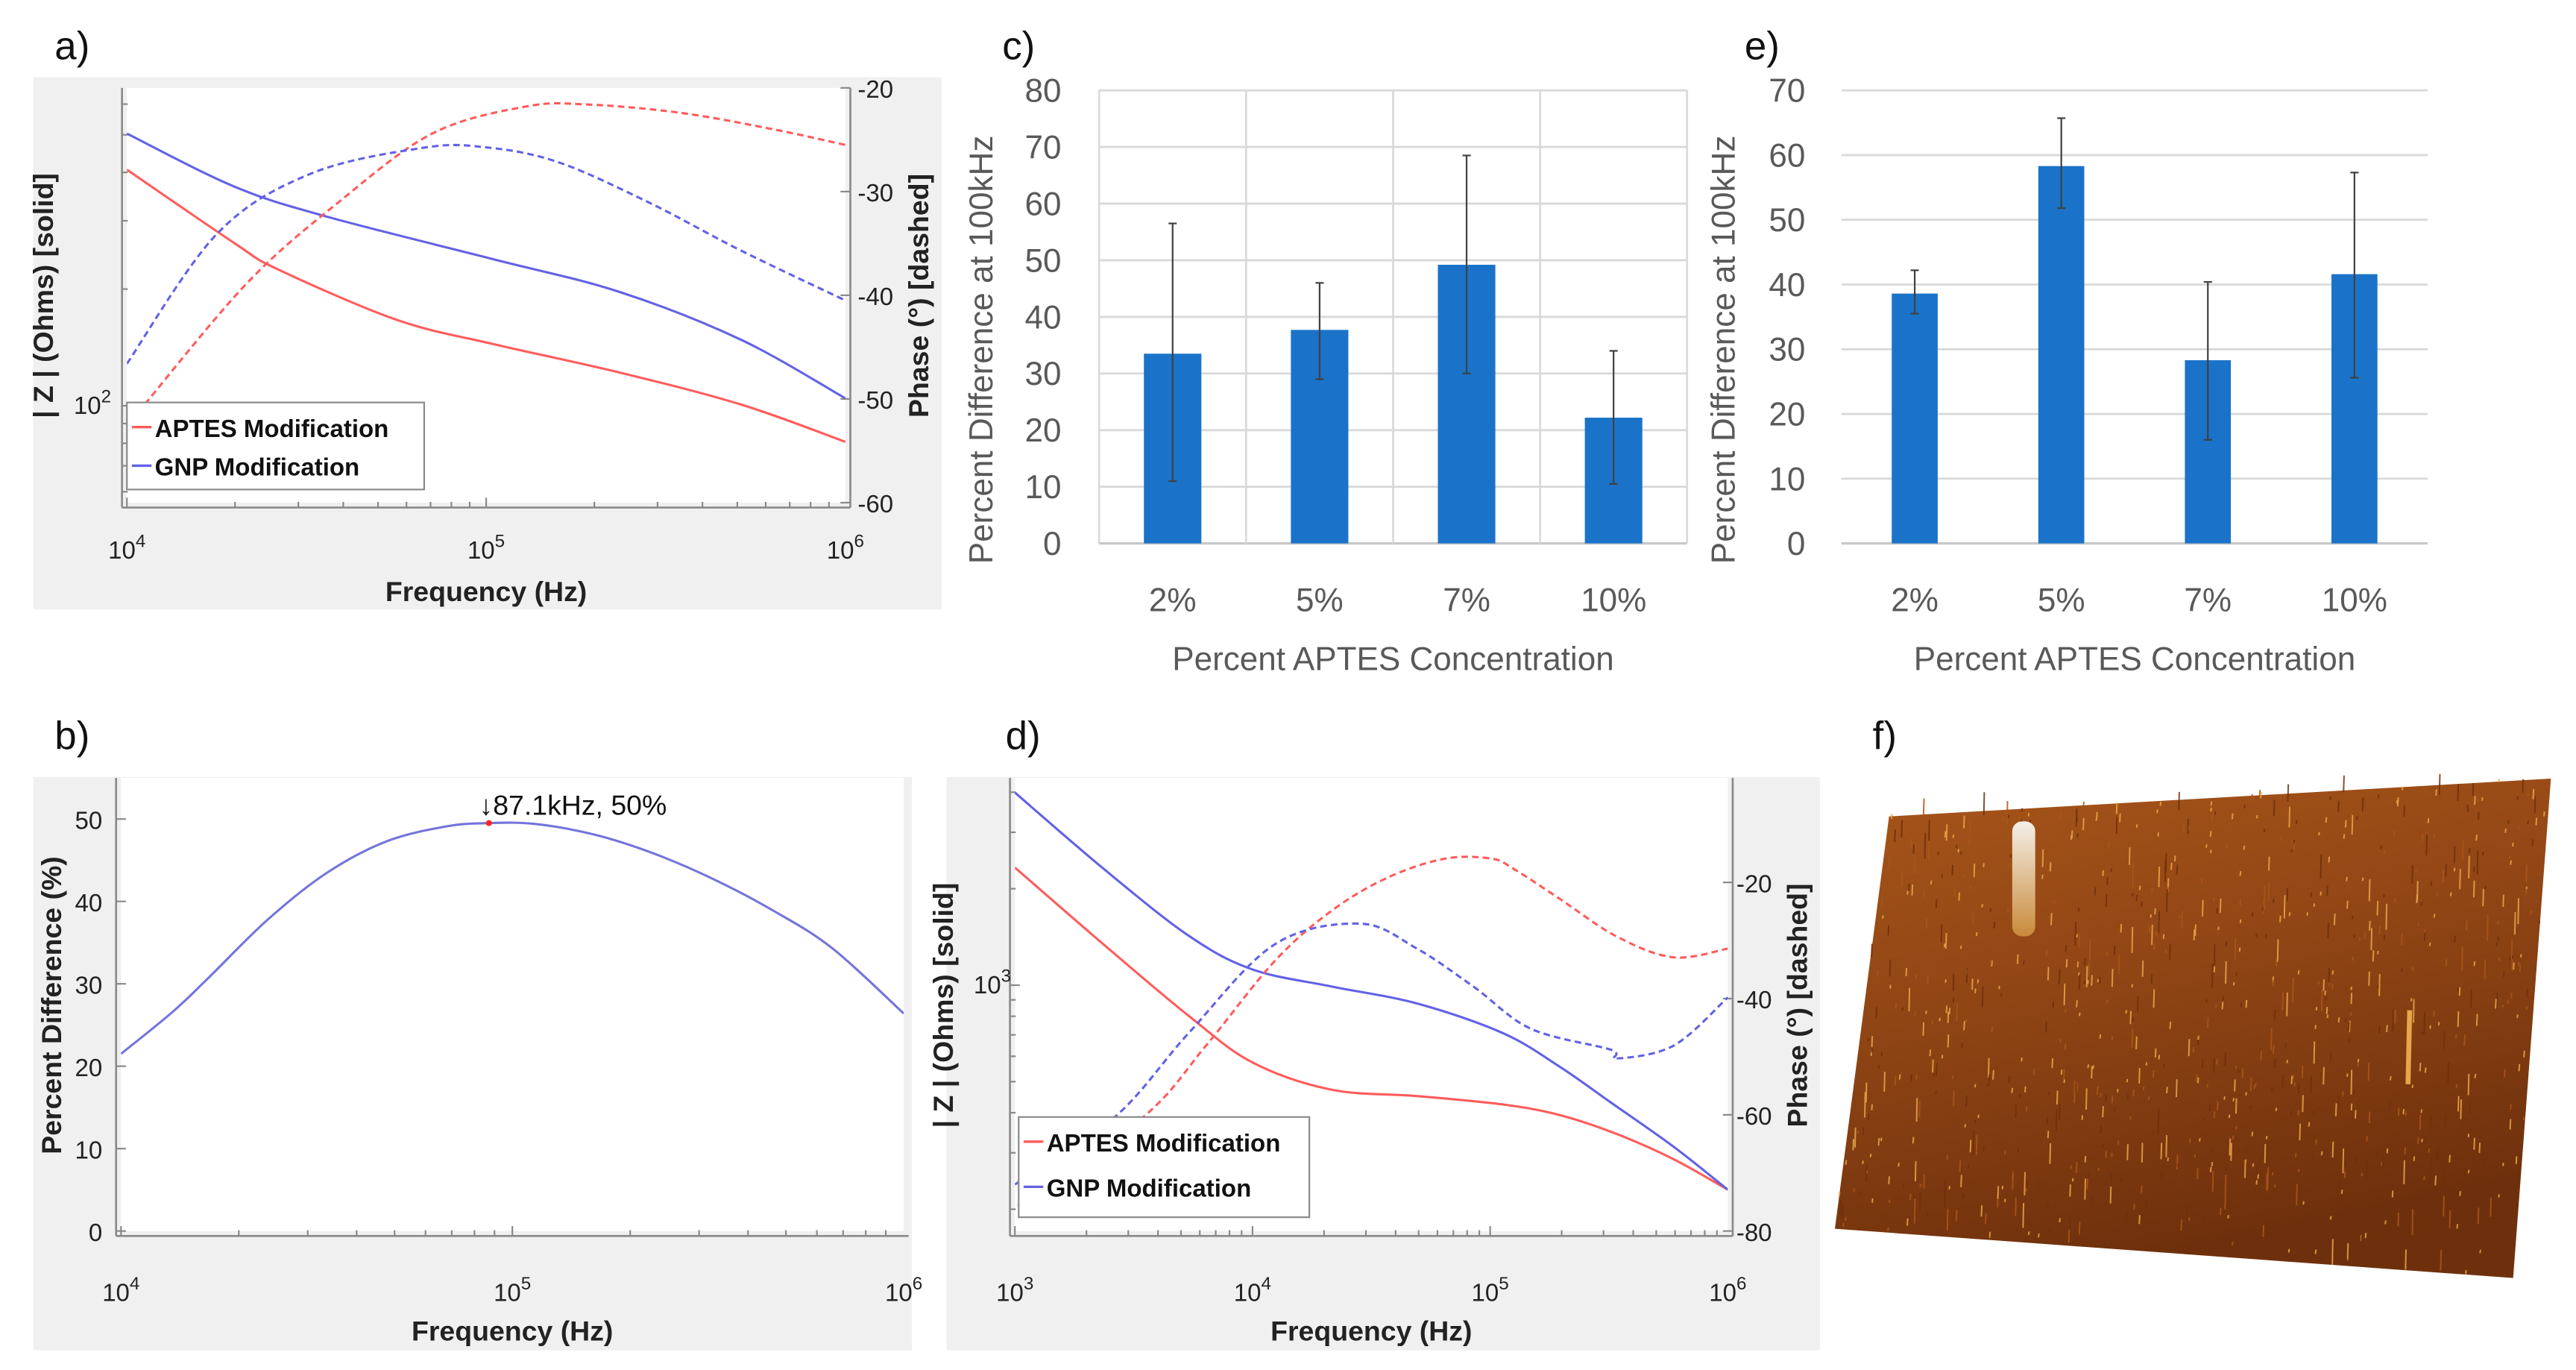  What do you see at coordinates (71, 46) in the screenshot?
I see `panel-label-a: a)` at bounding box center [71, 46].